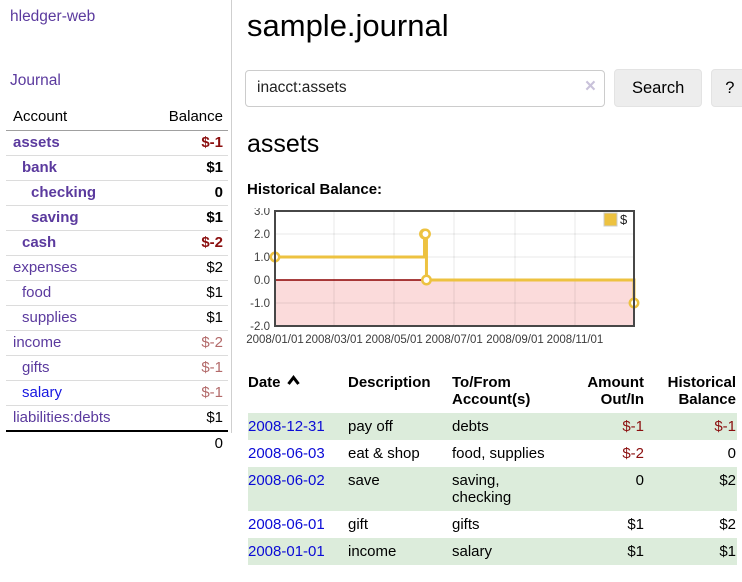 Image resolution: width=742 pixels, height=582 pixels. What do you see at coordinates (62, 417) in the screenshot?
I see `account-link: liabilities:debts` at bounding box center [62, 417].